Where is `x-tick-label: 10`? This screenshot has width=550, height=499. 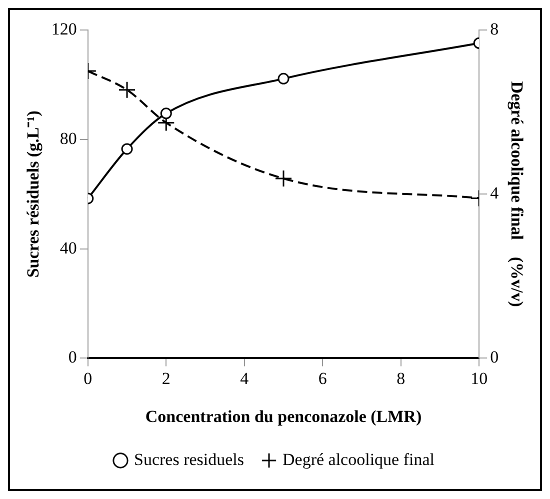 x-tick-label: 10 is located at coordinates (479, 378).